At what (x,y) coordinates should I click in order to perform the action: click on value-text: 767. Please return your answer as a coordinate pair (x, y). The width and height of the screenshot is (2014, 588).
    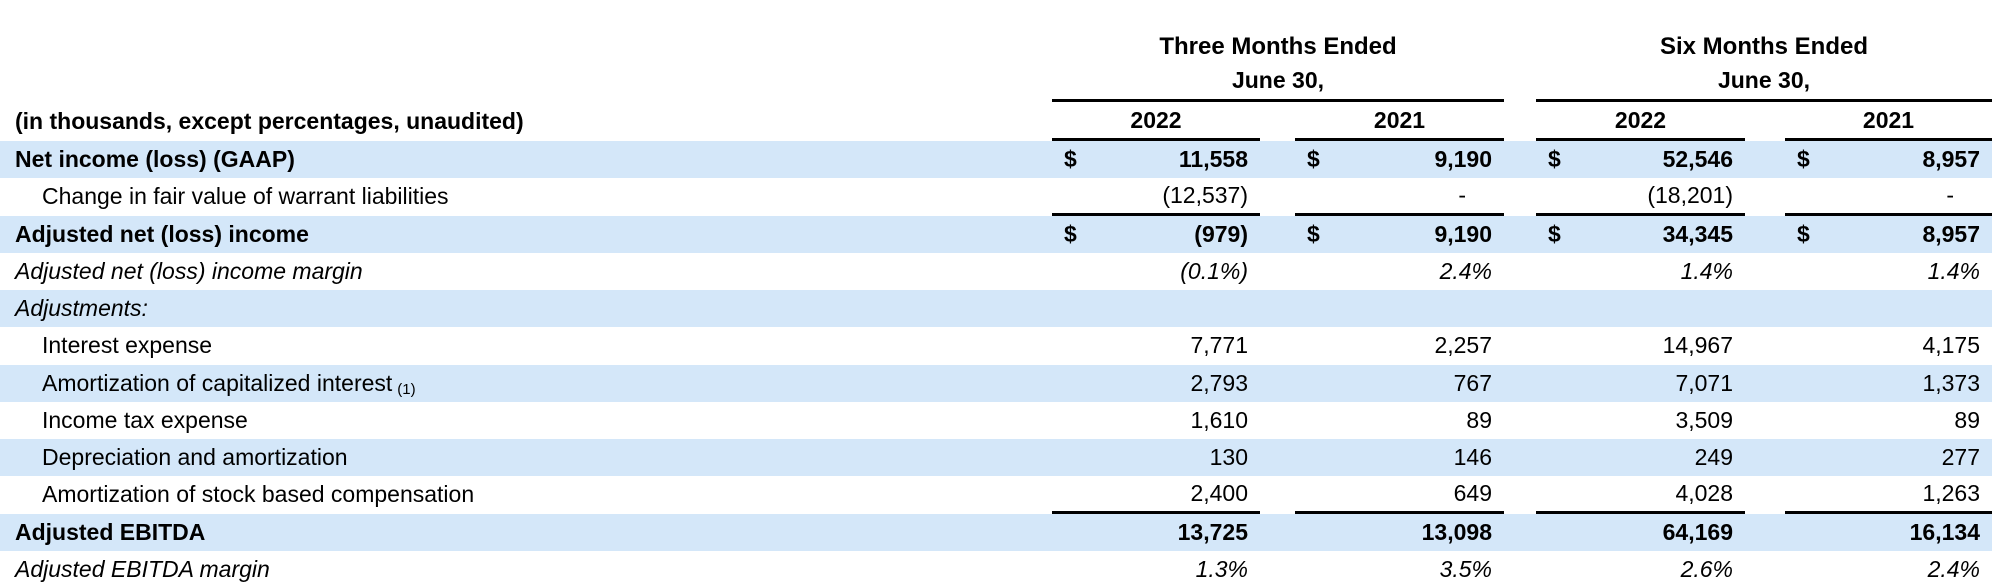
    Looking at the image, I should click on (1472, 382).